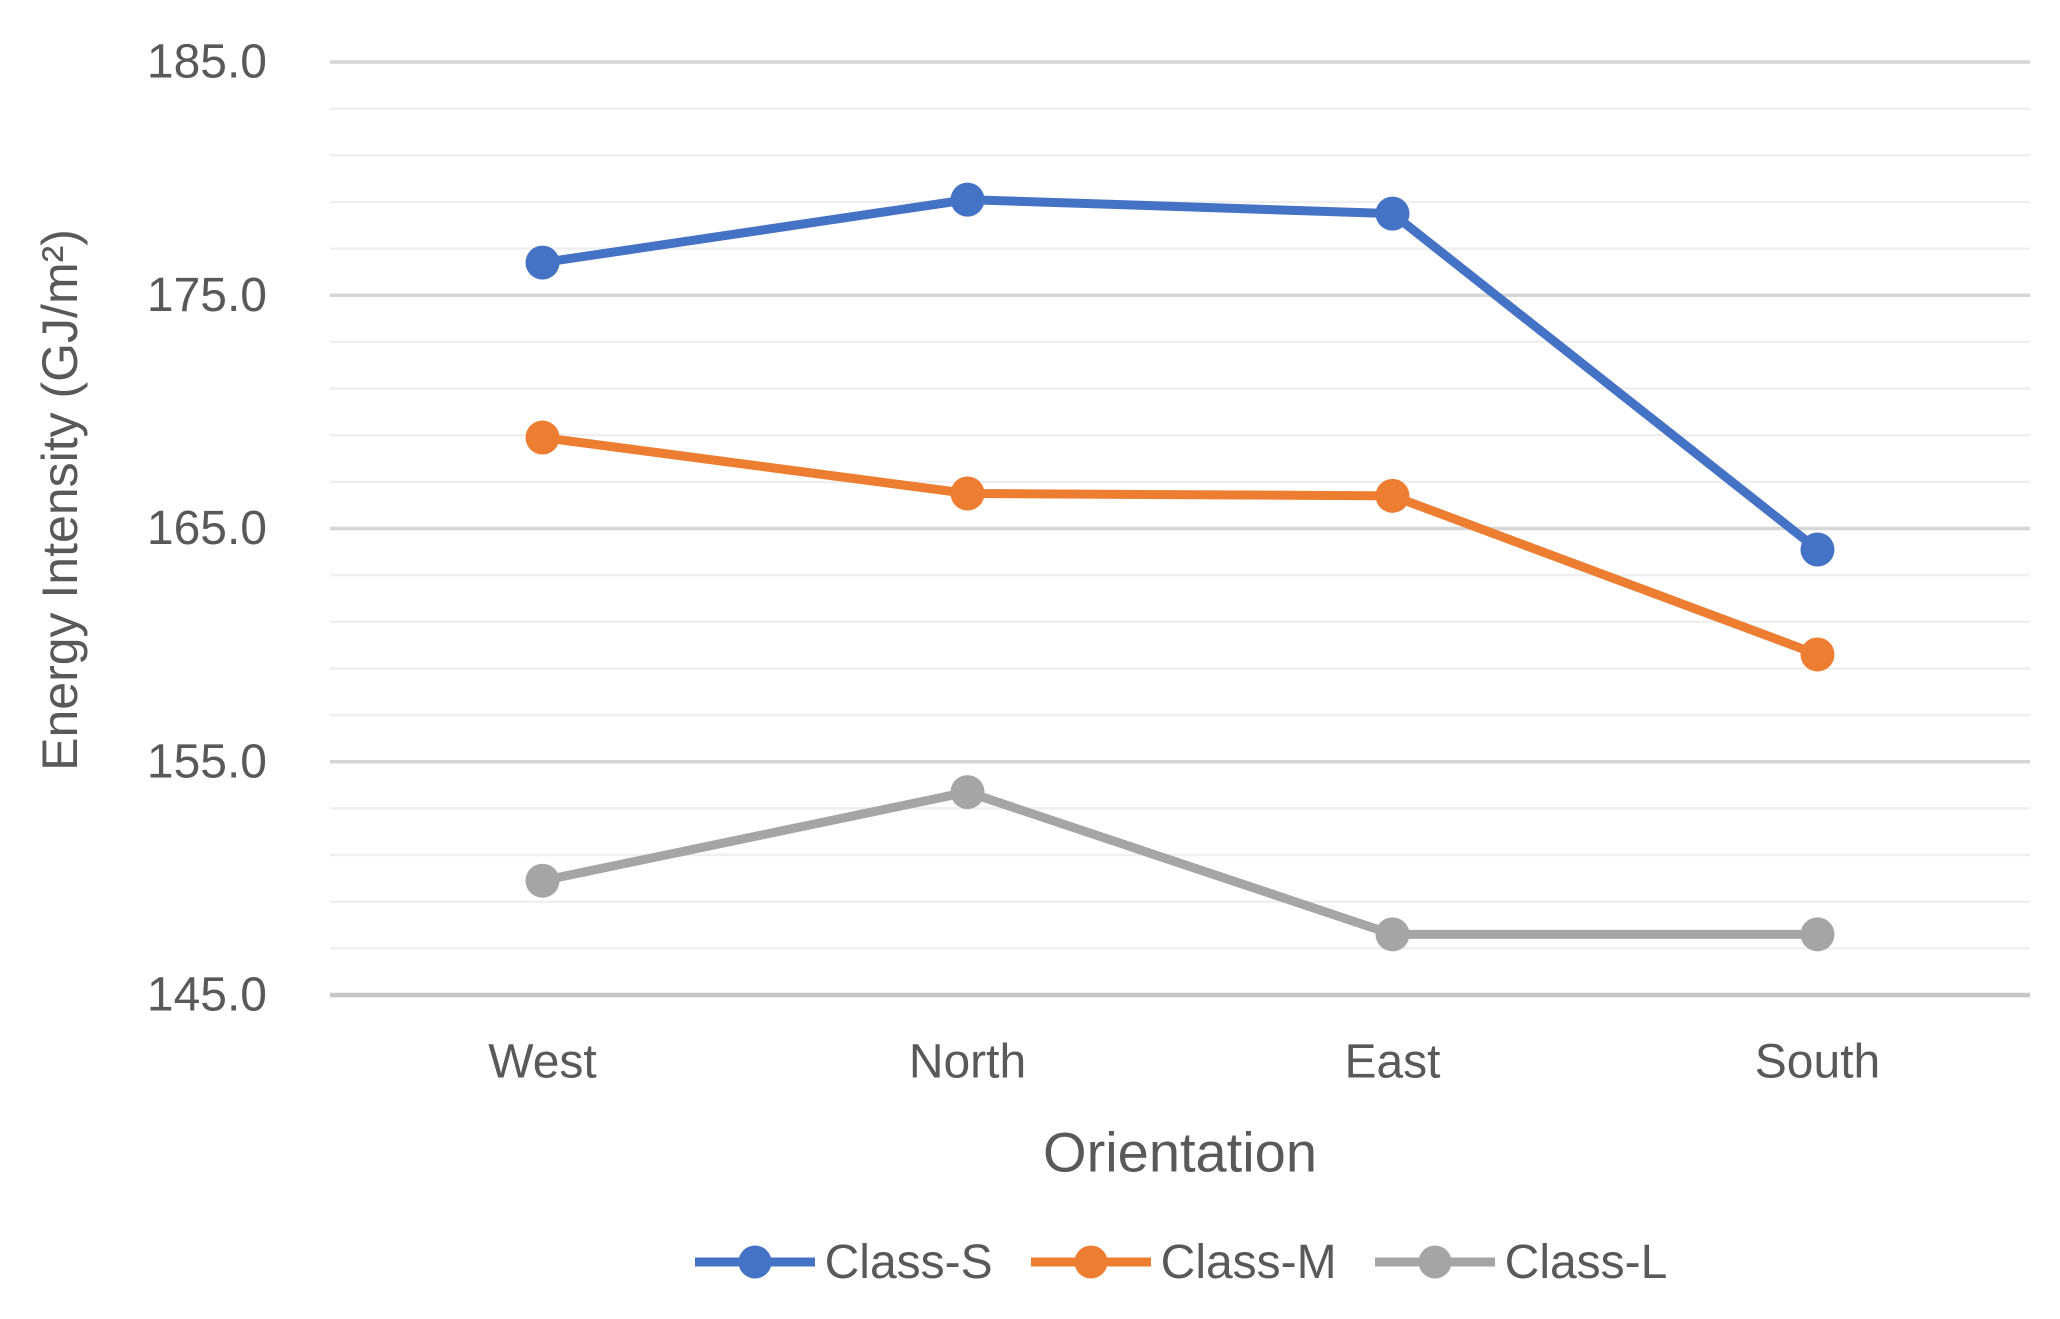  I want to click on series-line-class-l, so click(1180, 863).